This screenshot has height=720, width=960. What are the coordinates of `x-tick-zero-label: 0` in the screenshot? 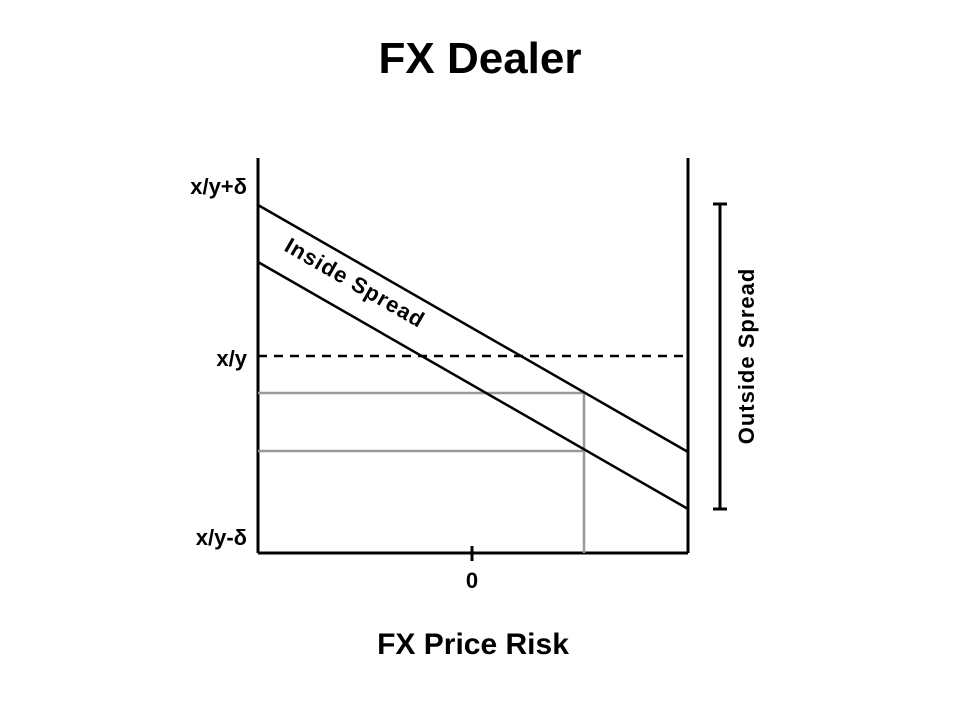 It's located at (472, 580).